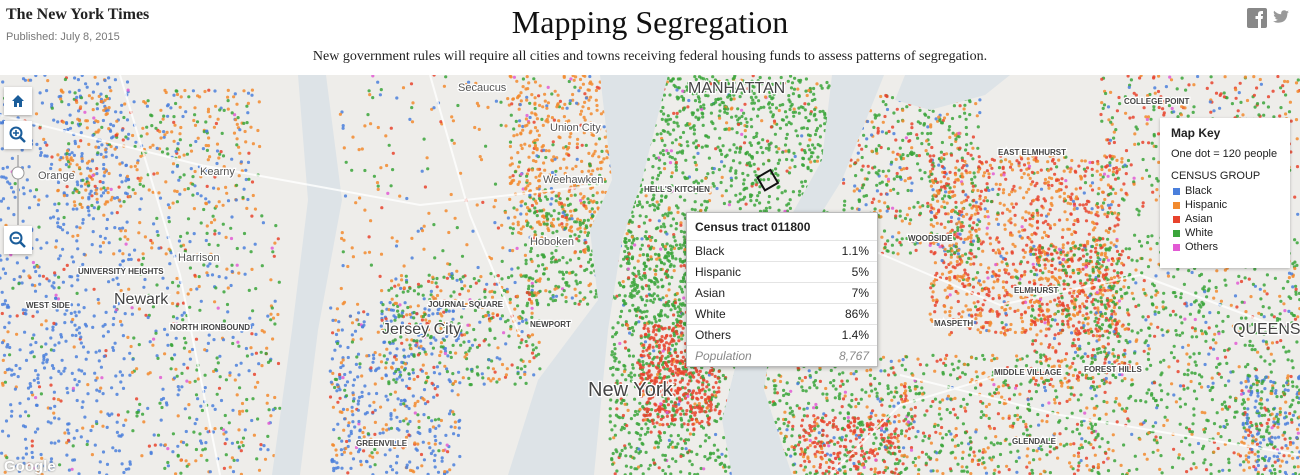 This screenshot has width=1300, height=475. I want to click on facebook-button, so click(1257, 18).